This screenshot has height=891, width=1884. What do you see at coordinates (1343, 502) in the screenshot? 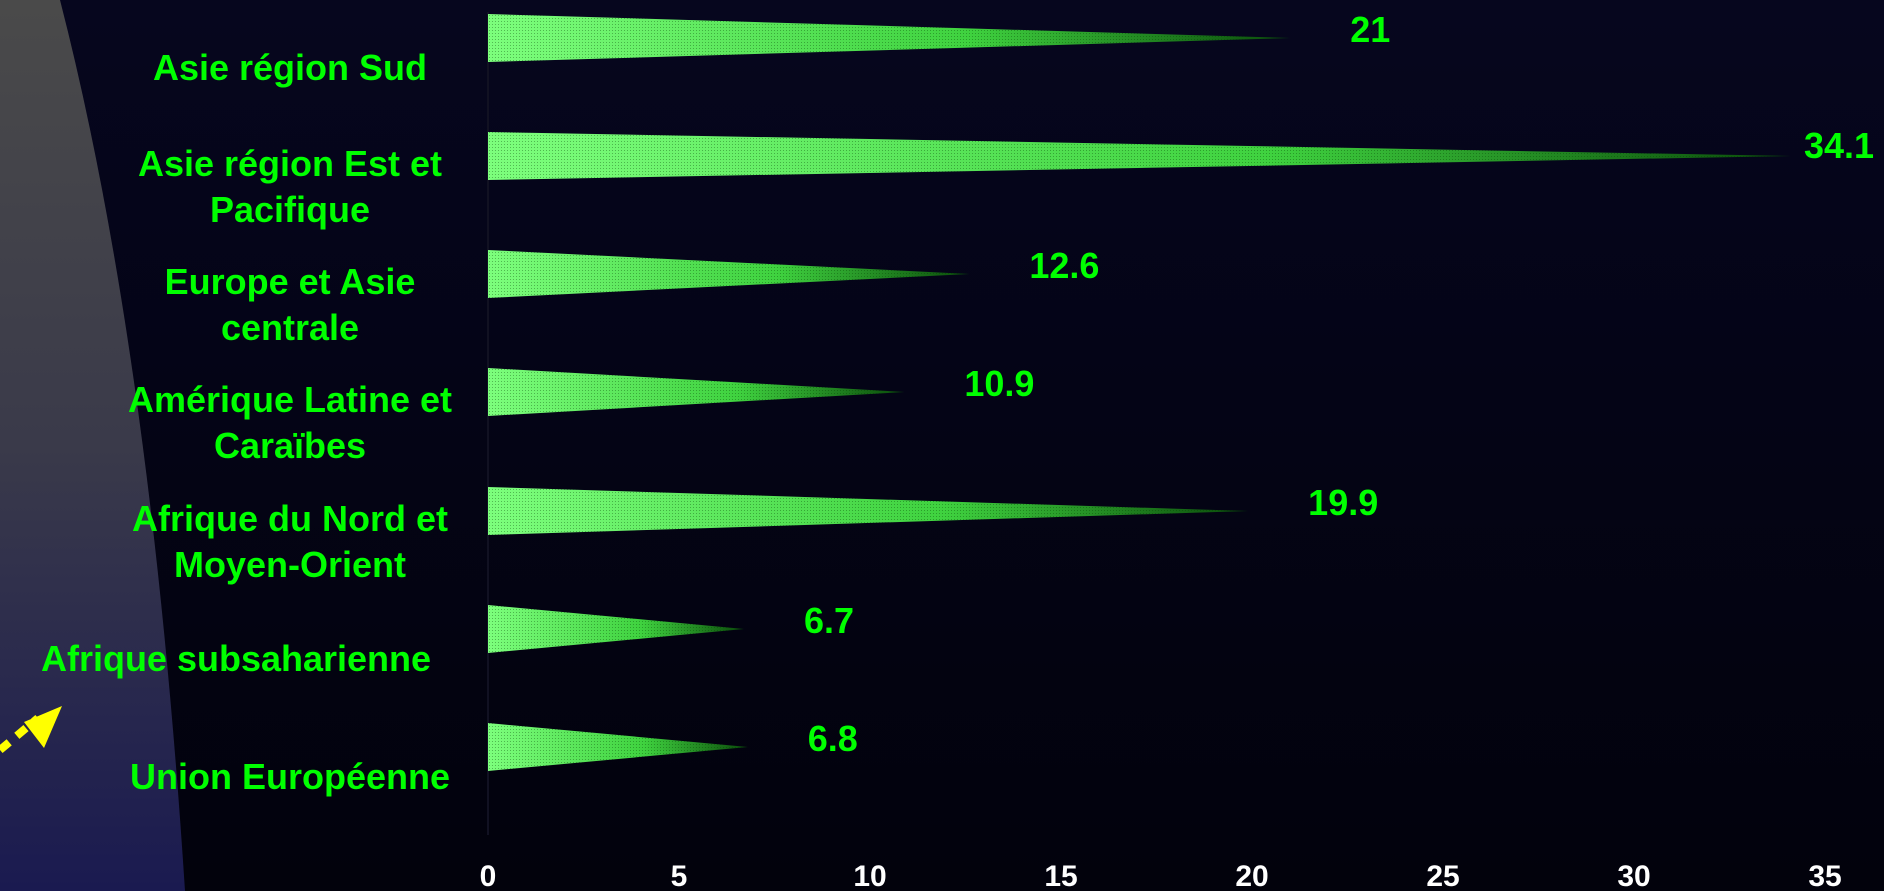
I see `bar-value-label: 19.9` at bounding box center [1343, 502].